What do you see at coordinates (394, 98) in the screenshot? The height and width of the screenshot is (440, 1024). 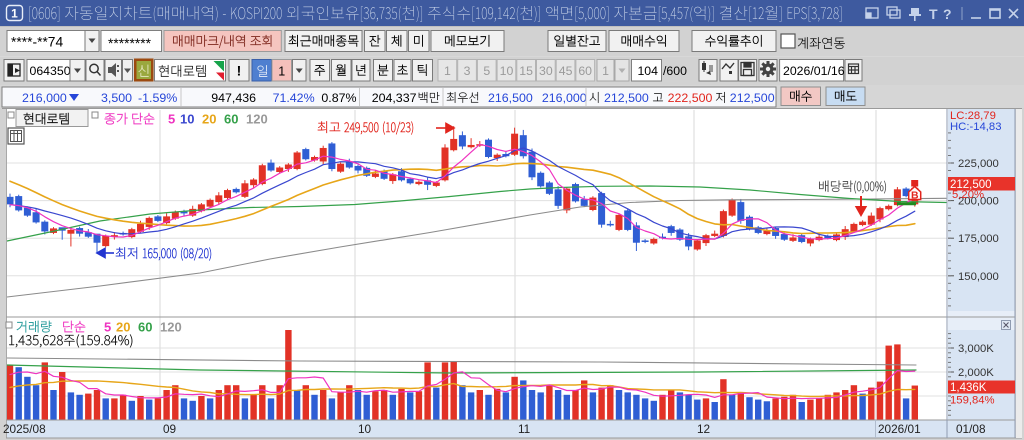 I see `svg-text: 204,337` at bounding box center [394, 98].